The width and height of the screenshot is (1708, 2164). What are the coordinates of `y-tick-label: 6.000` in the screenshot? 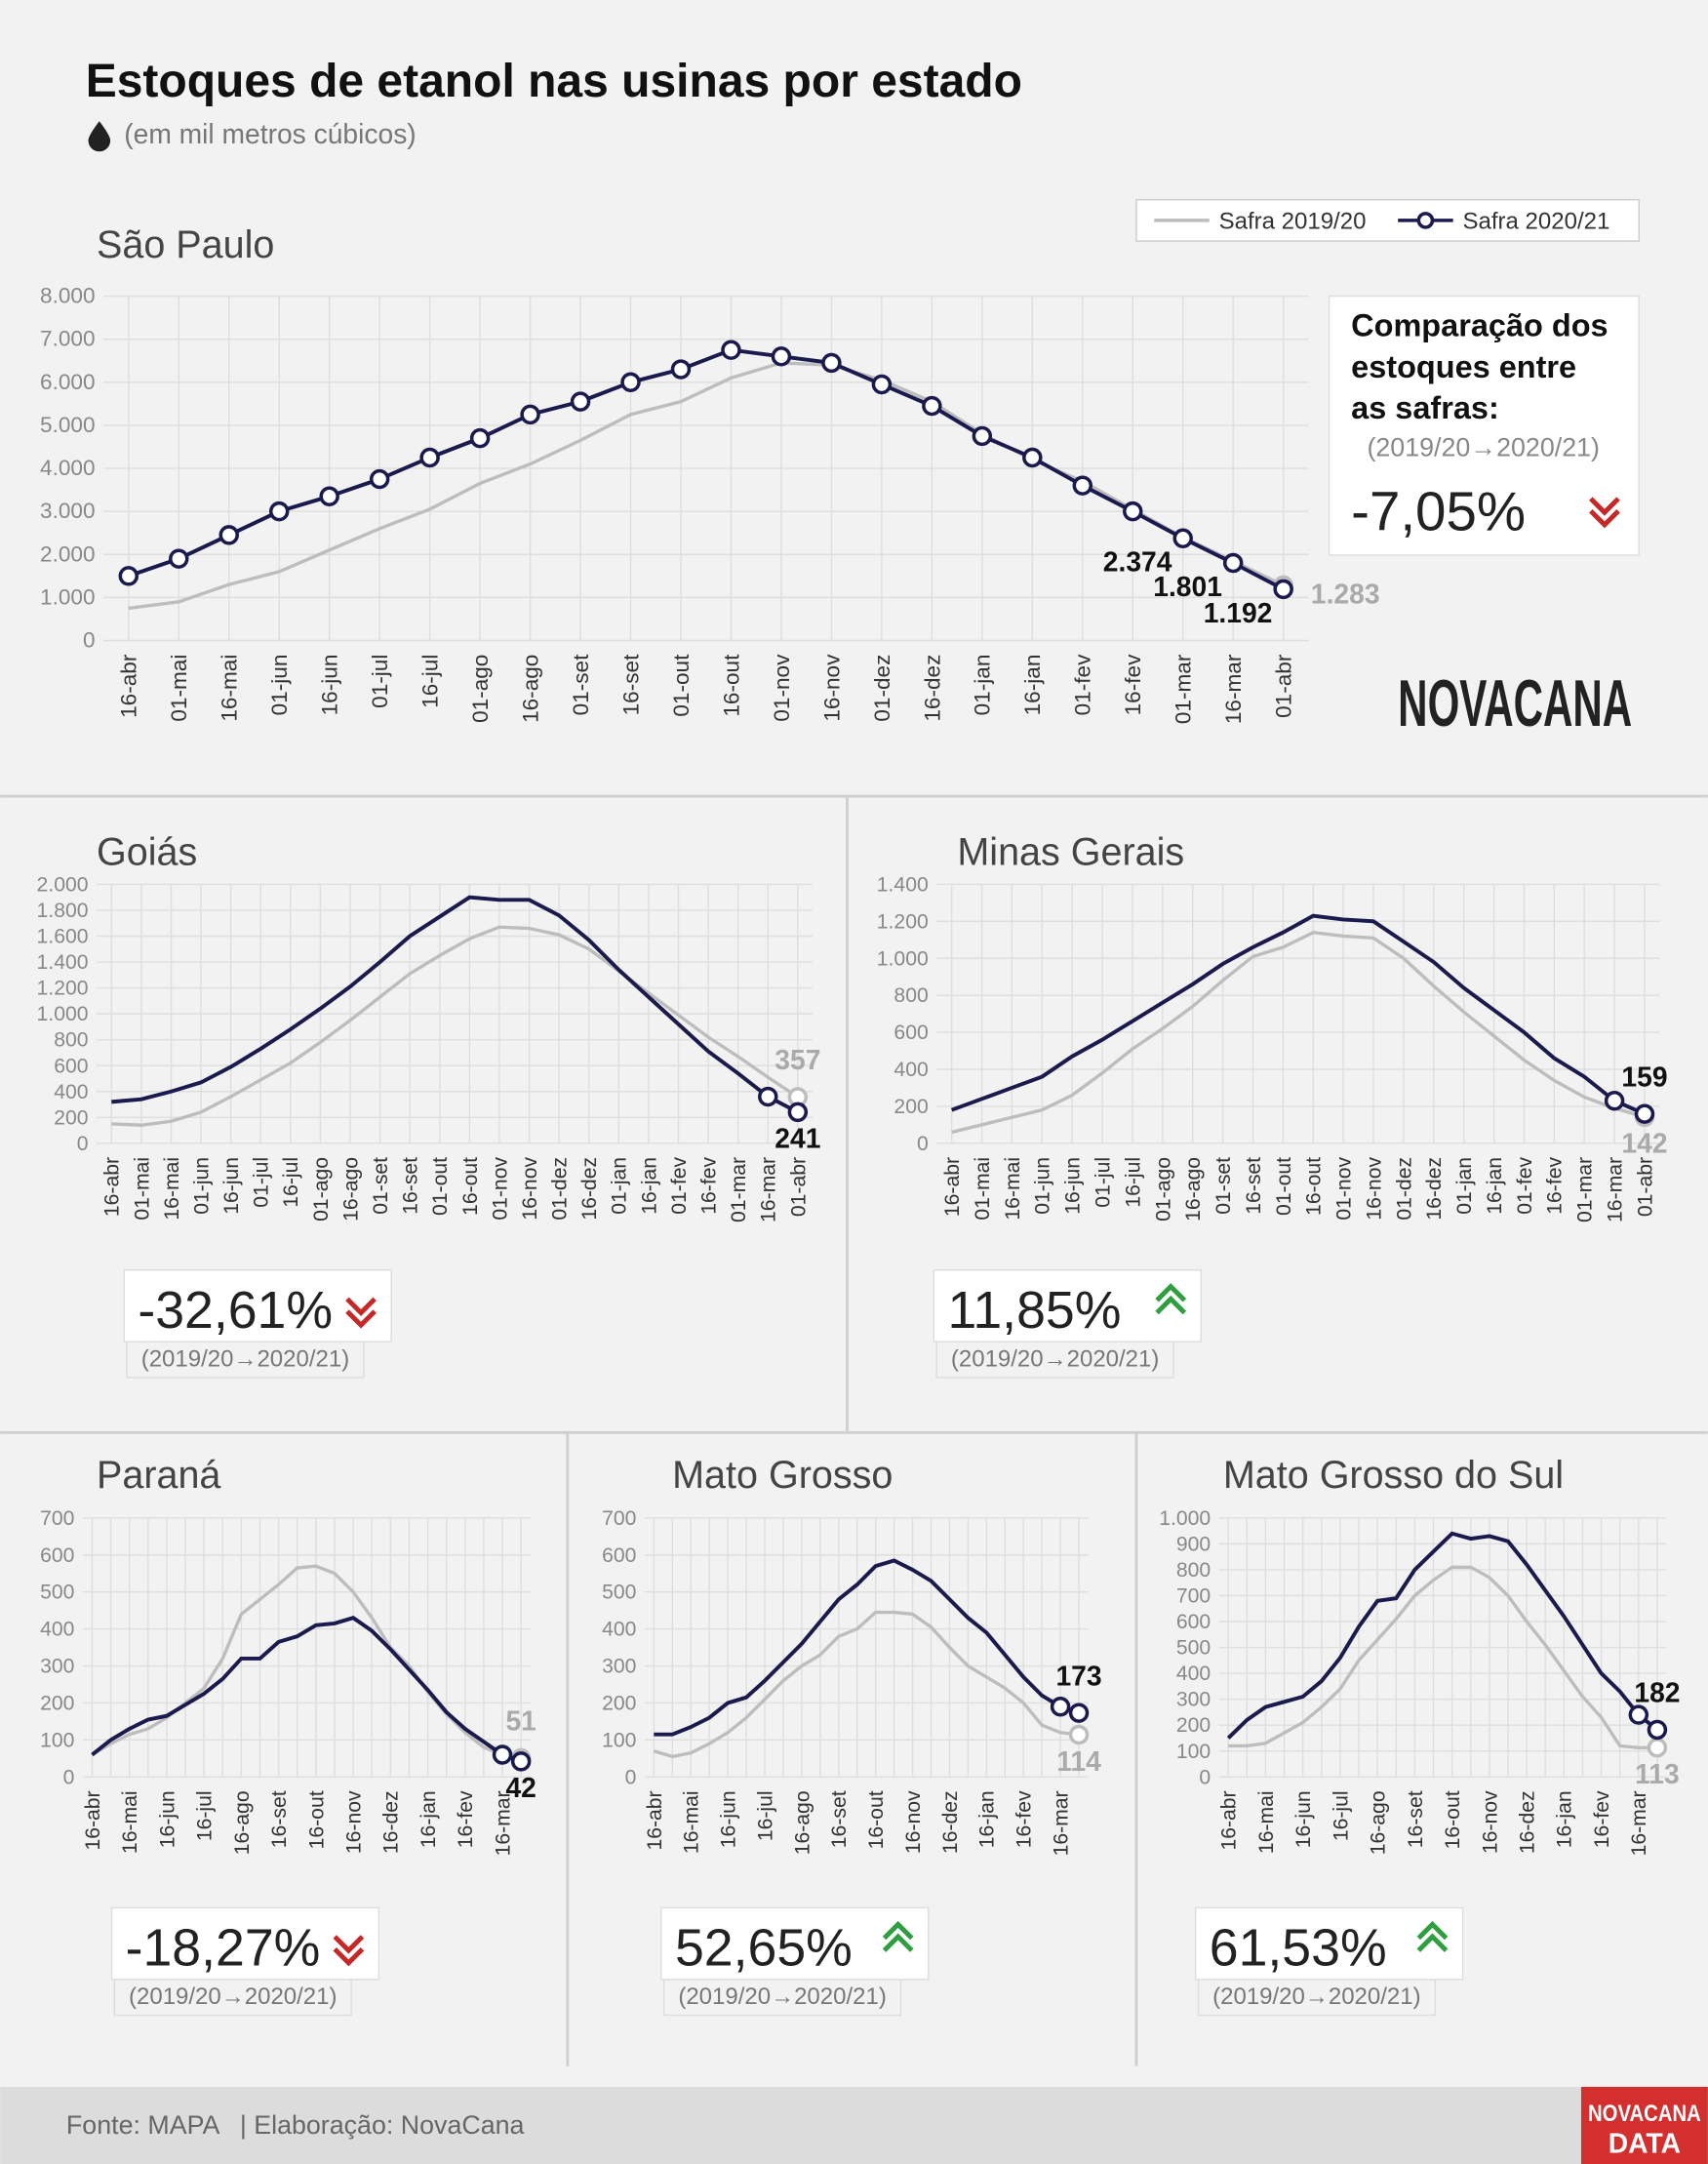 It's located at (68, 382).